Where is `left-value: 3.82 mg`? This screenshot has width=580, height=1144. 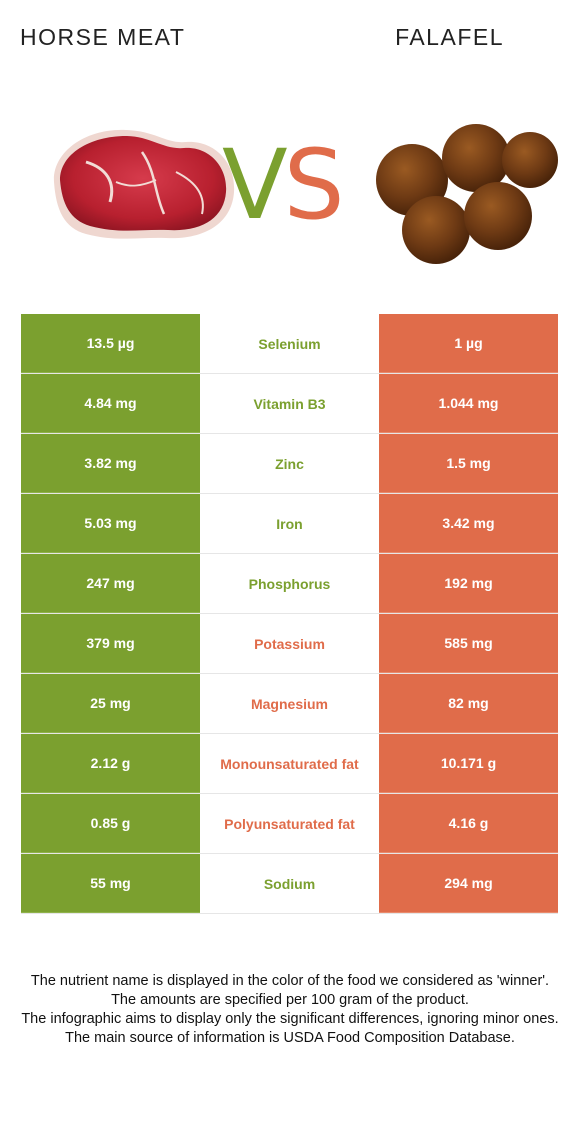
left-value: 3.82 mg is located at coordinates (110, 463).